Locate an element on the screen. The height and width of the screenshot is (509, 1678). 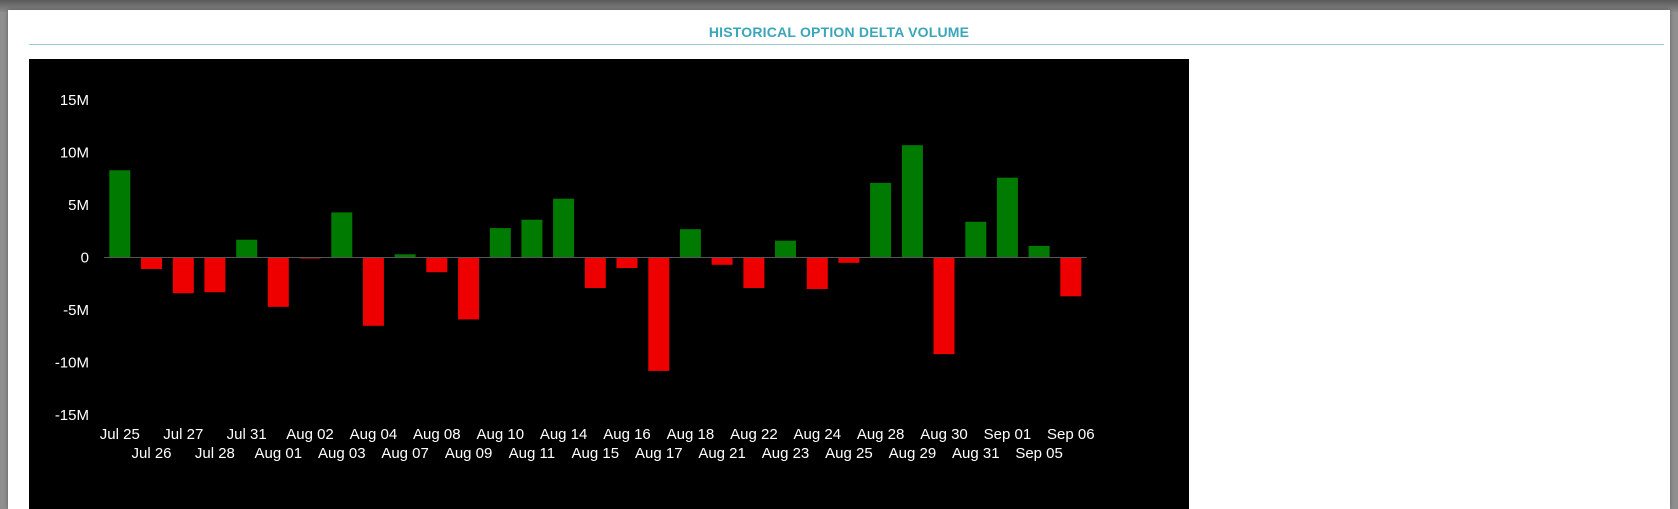
panel-title: HISTORICAL OPTION DELTA VOLUME is located at coordinates (839, 32).